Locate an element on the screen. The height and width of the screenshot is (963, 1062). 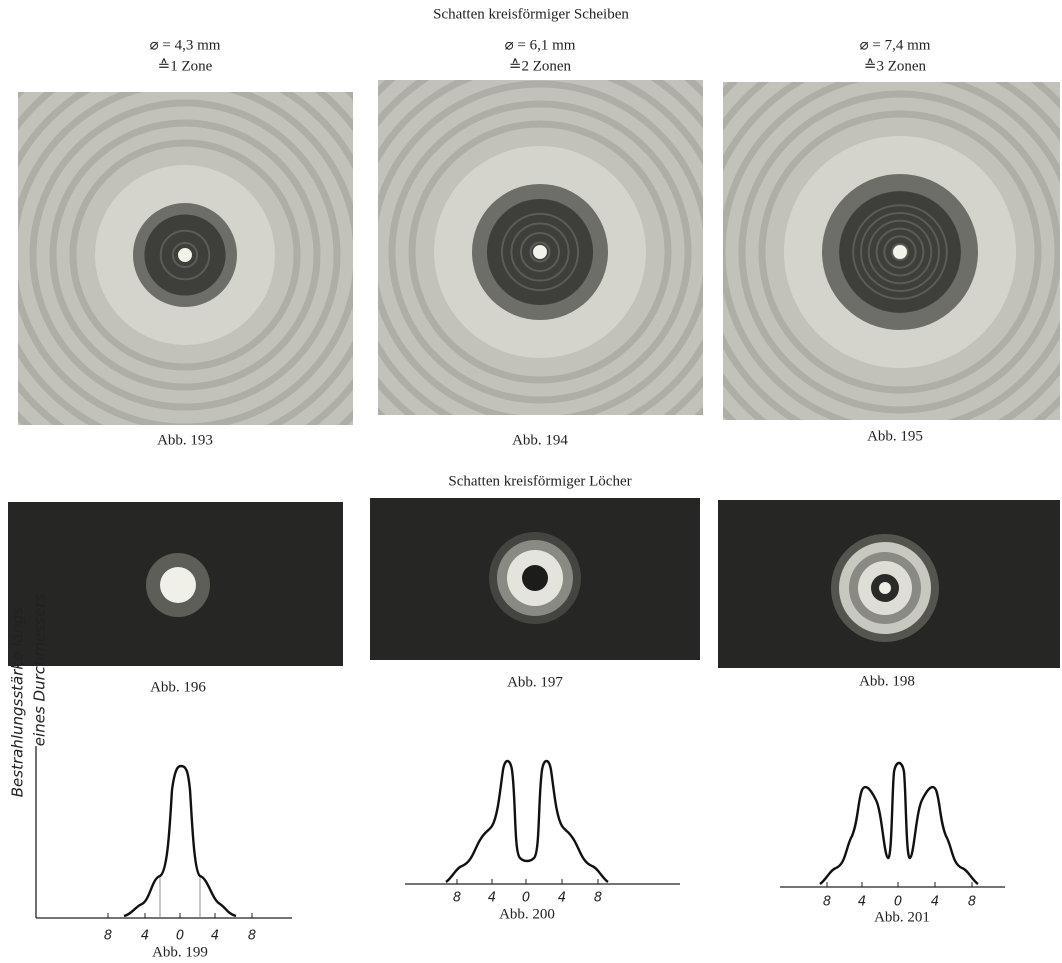
zones: ≙2 Zonen is located at coordinates (540, 65).